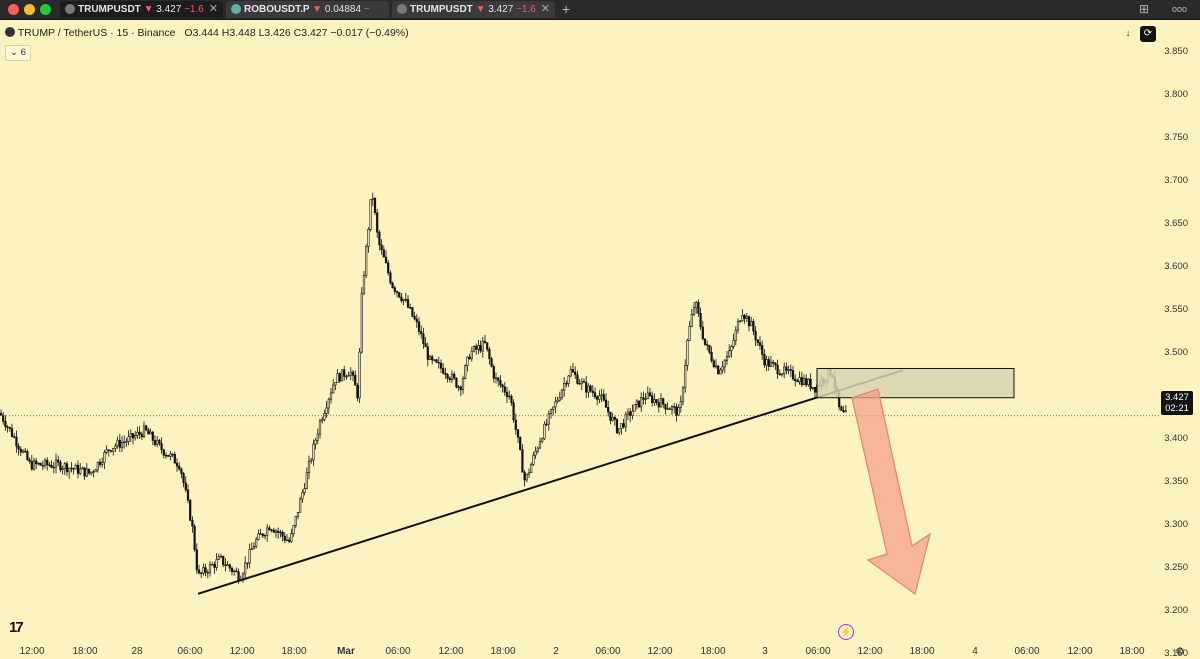  Describe the element at coordinates (1144, 9) in the screenshot. I see `layout-icon: ⊞` at that location.